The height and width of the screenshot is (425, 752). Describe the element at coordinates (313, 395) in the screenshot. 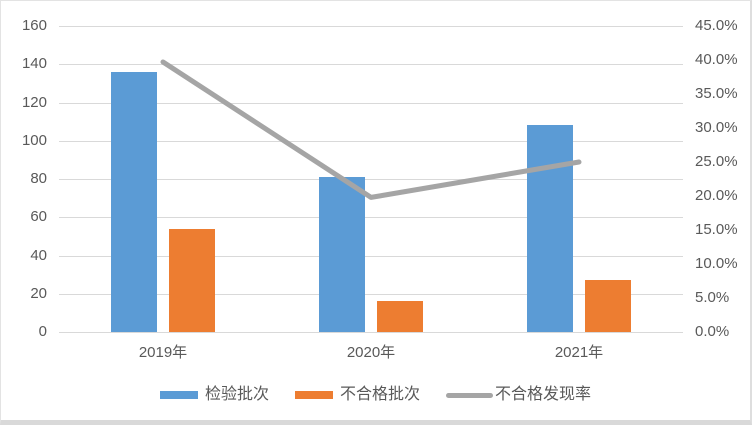

I see `orange-bar-swatch-icon` at that location.